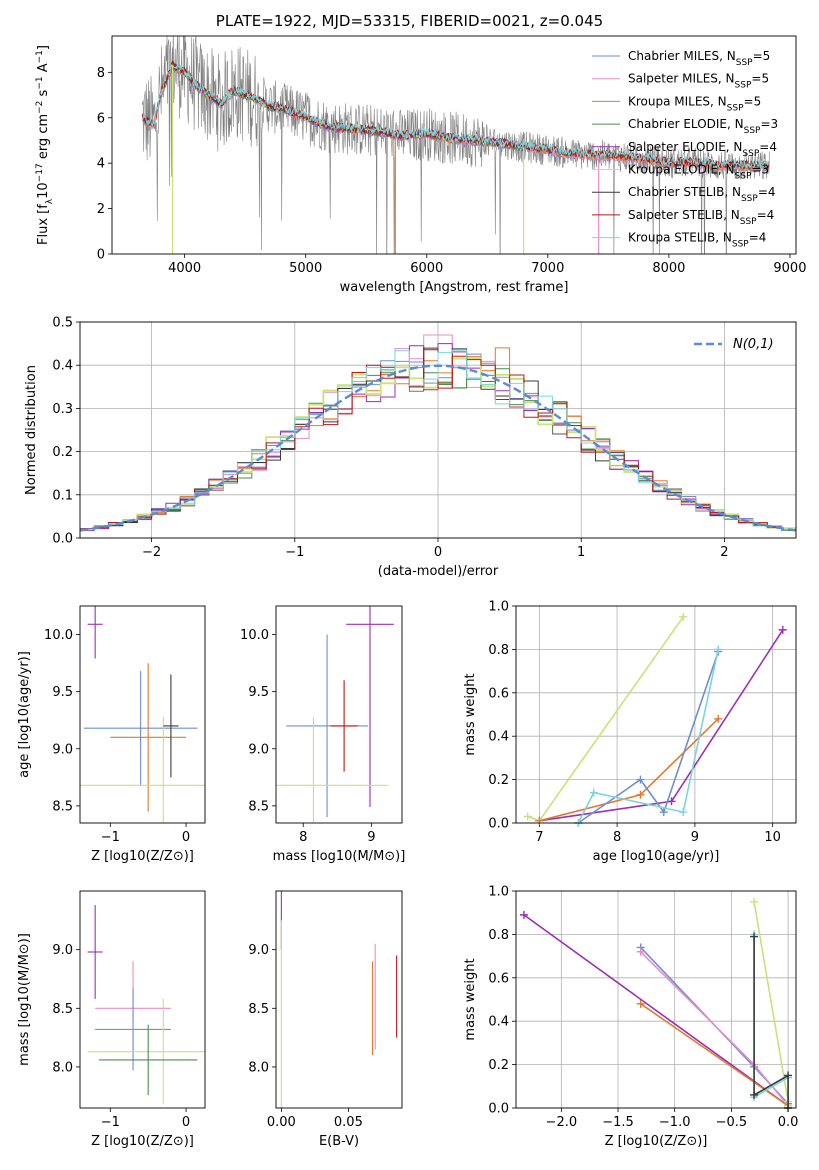 Image resolution: width=819 pixels, height=1170 pixels. Describe the element at coordinates (31, 430) in the screenshot. I see `y-axis-label: Normed distribution` at that location.